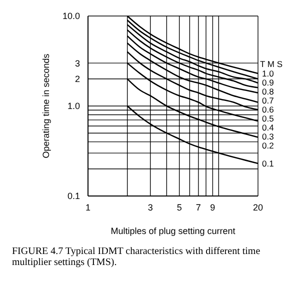  What do you see at coordinates (46, 105) in the screenshot?
I see `y-axis-title: Operating time in seconds` at bounding box center [46, 105].